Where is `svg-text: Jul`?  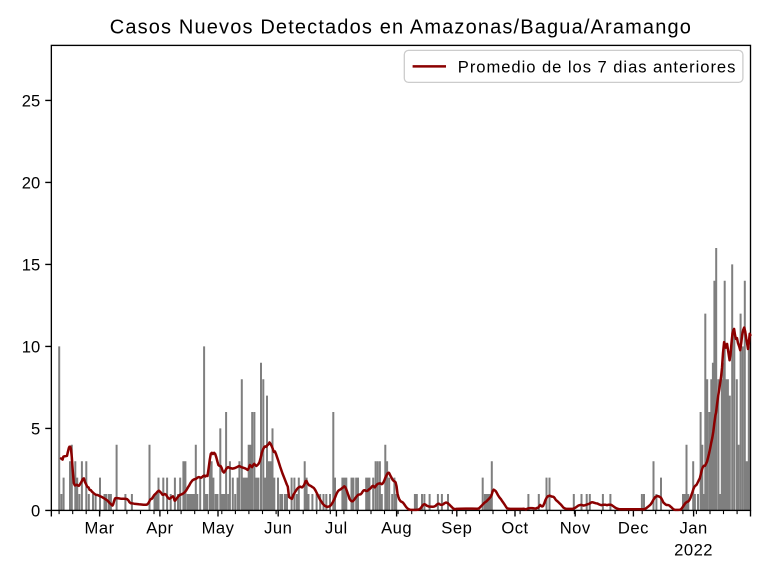
svg-text: Jul is located at coordinates (336, 528).